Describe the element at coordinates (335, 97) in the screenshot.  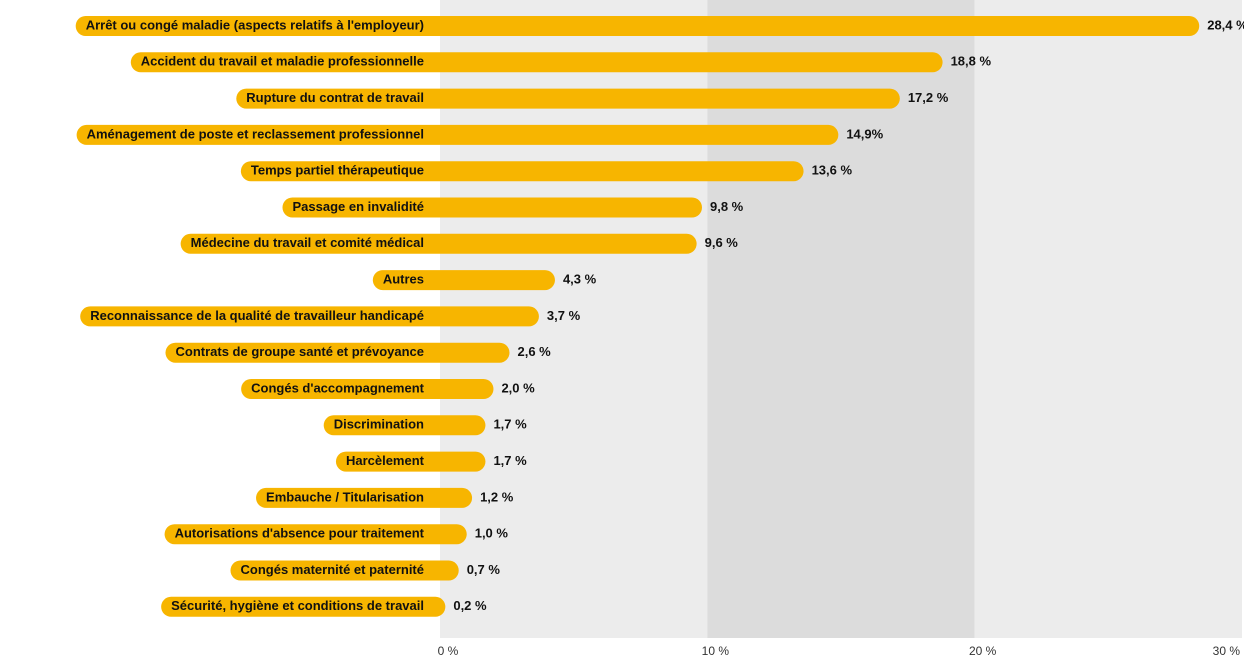
I see `category-label: Rupture du contrat de travail` at that location.